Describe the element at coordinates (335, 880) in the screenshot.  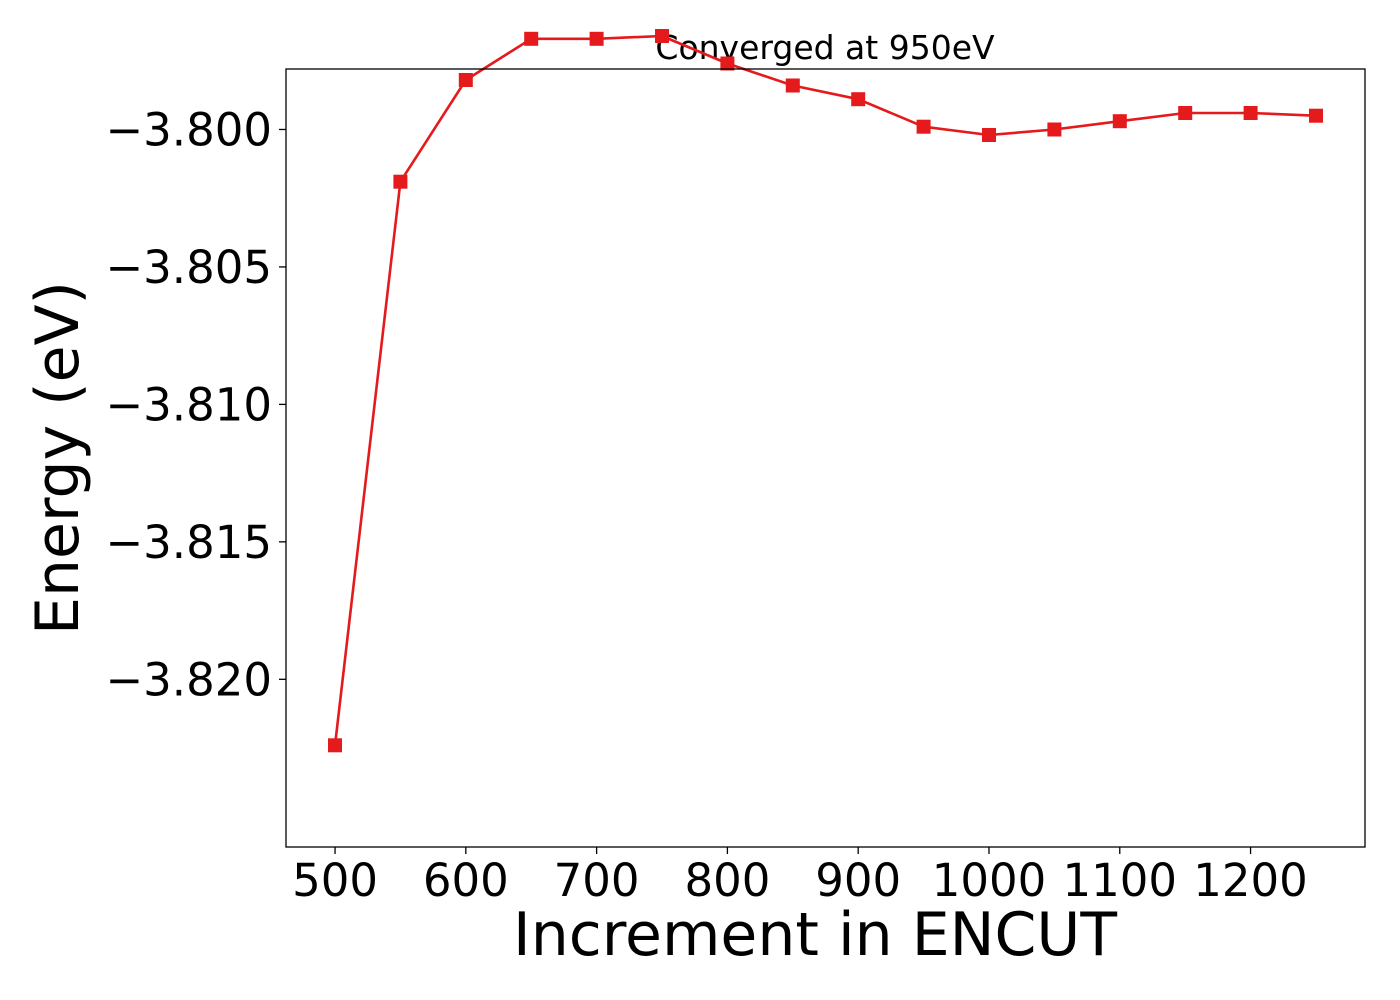
I see `x-tick-label: 500` at that location.